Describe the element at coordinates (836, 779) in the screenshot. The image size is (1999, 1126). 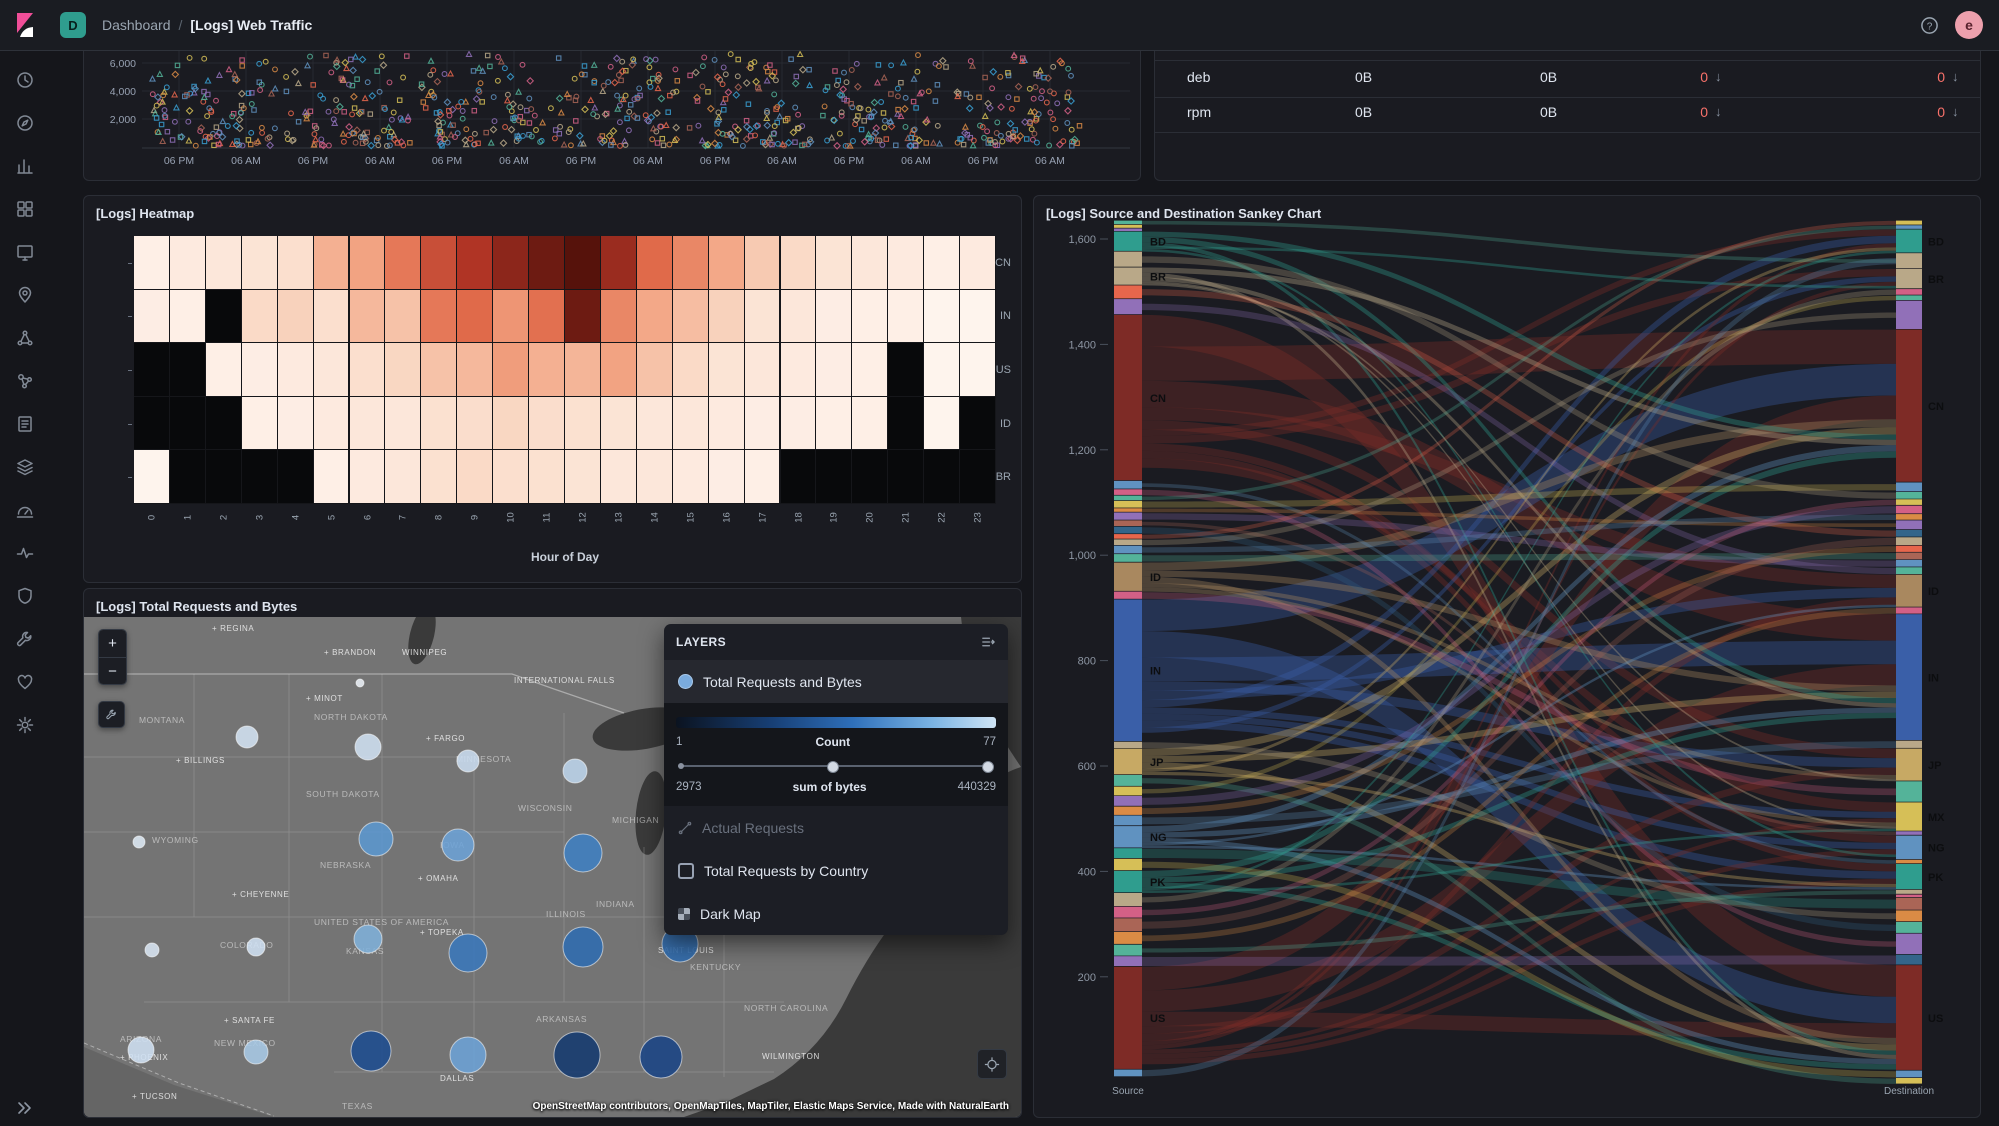
I see `layers-panel: LAYERS Total Requests and Bytes 1 Co` at that location.